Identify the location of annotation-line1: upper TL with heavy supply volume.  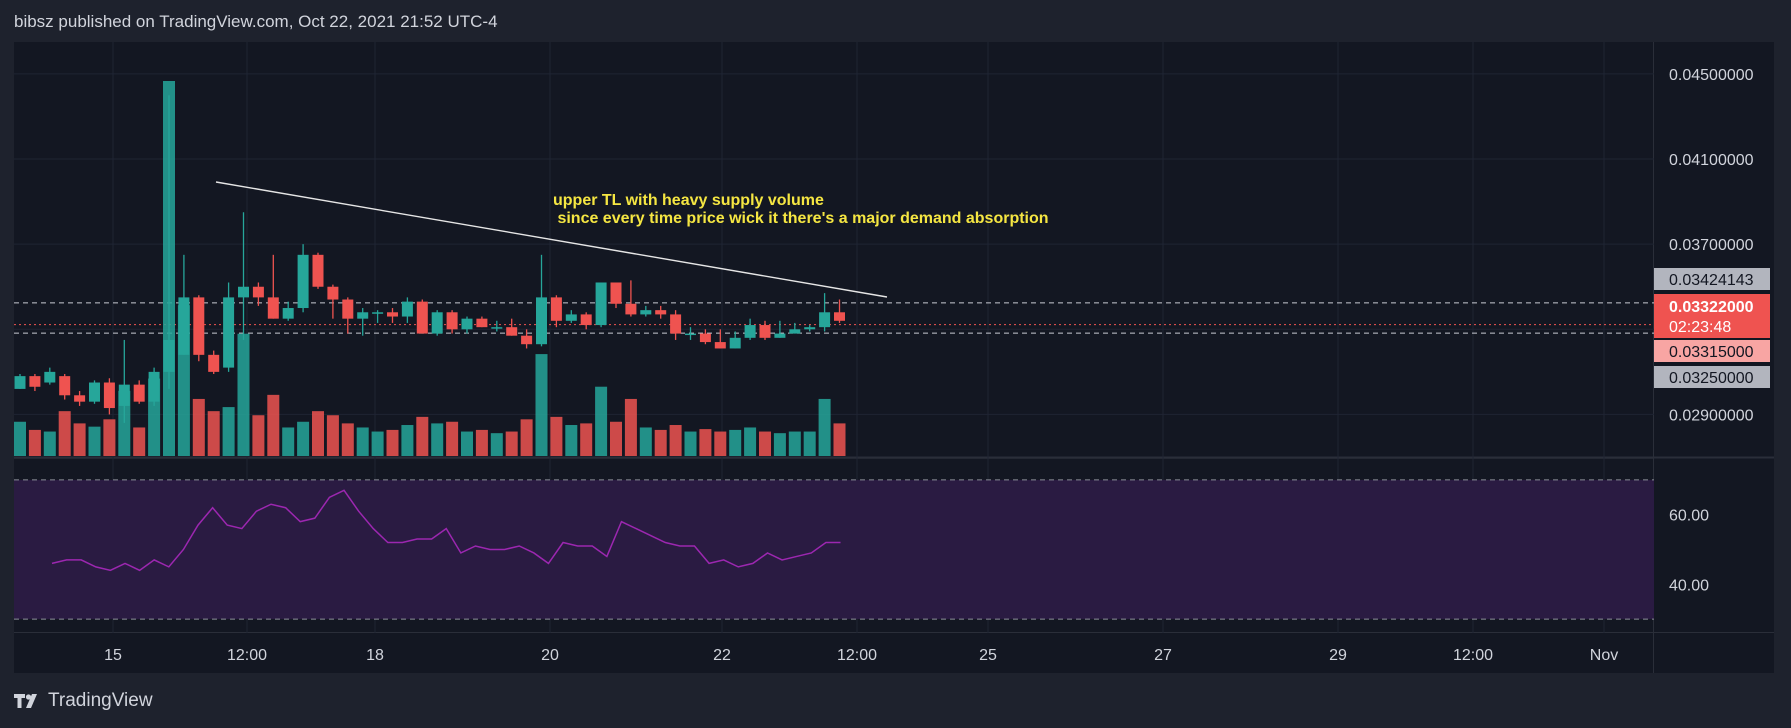
(688, 200).